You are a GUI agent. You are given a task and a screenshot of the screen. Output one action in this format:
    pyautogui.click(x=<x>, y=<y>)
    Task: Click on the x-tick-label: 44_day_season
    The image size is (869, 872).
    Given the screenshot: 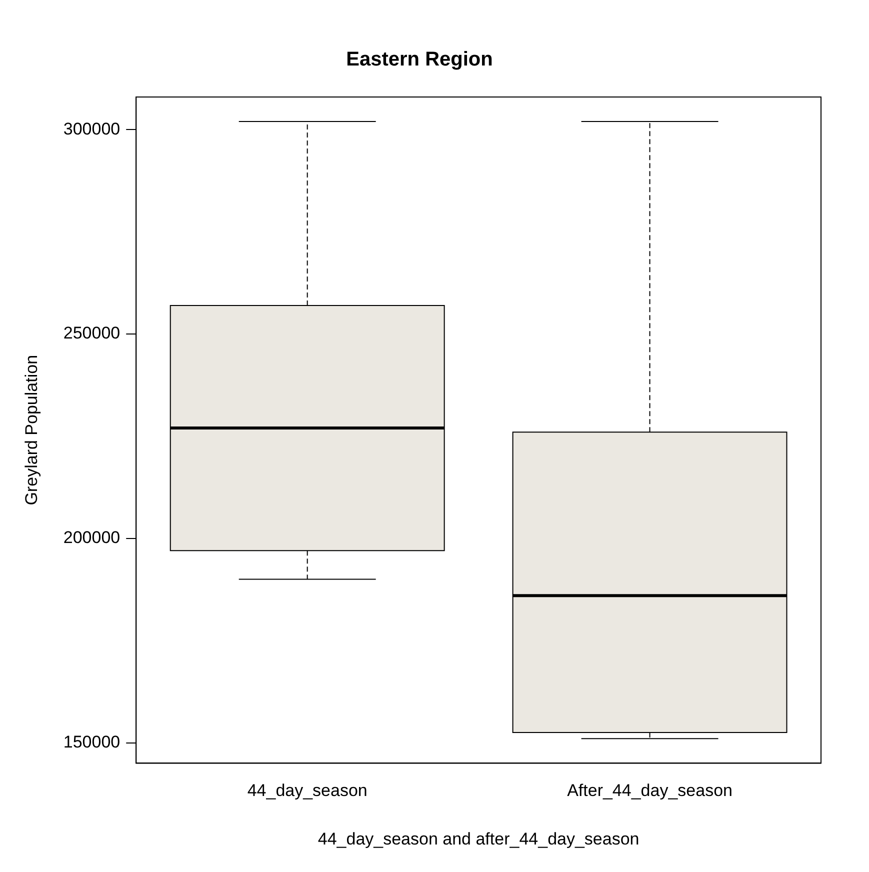 What is the action you would take?
    pyautogui.click(x=307, y=790)
    